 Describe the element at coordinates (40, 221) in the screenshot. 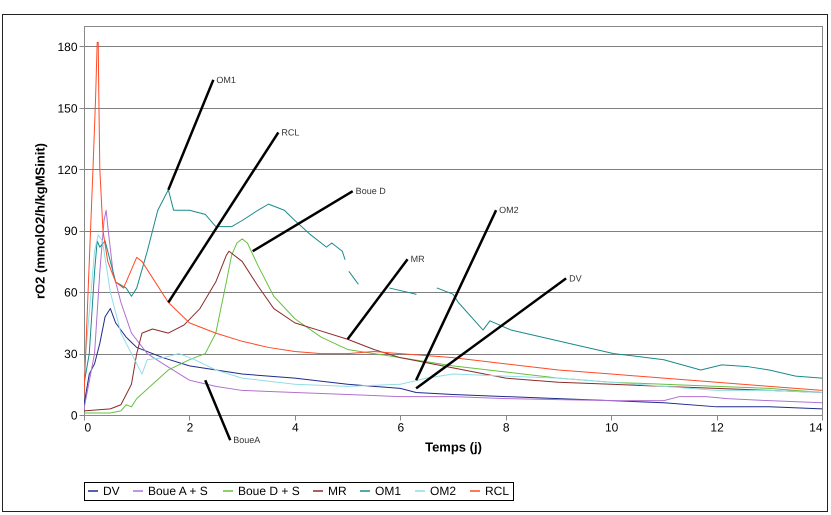

I see `y-axis-title: rO2 (mmolO2/h/kgMSinit)` at that location.